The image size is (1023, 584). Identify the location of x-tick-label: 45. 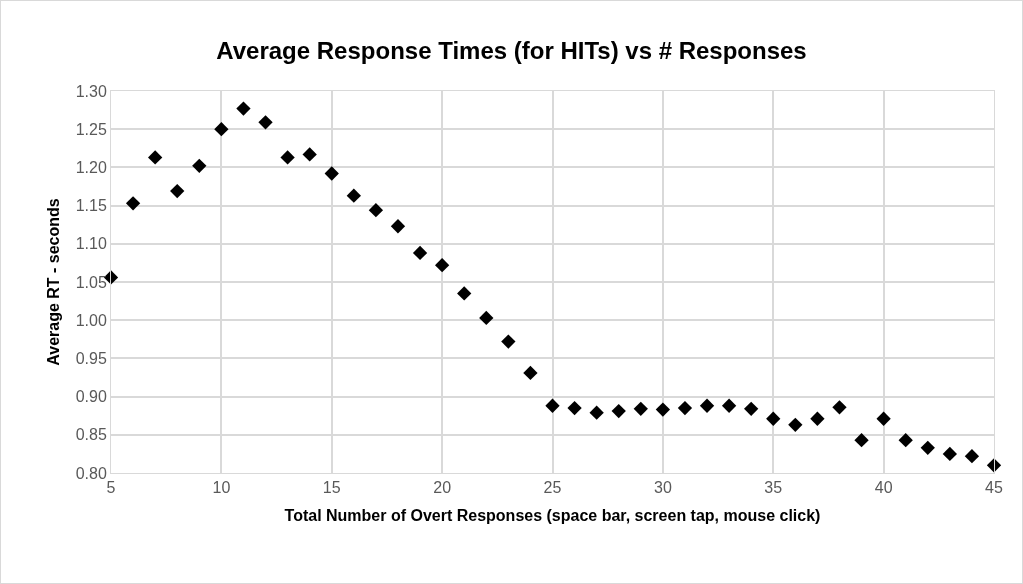
(994, 488).